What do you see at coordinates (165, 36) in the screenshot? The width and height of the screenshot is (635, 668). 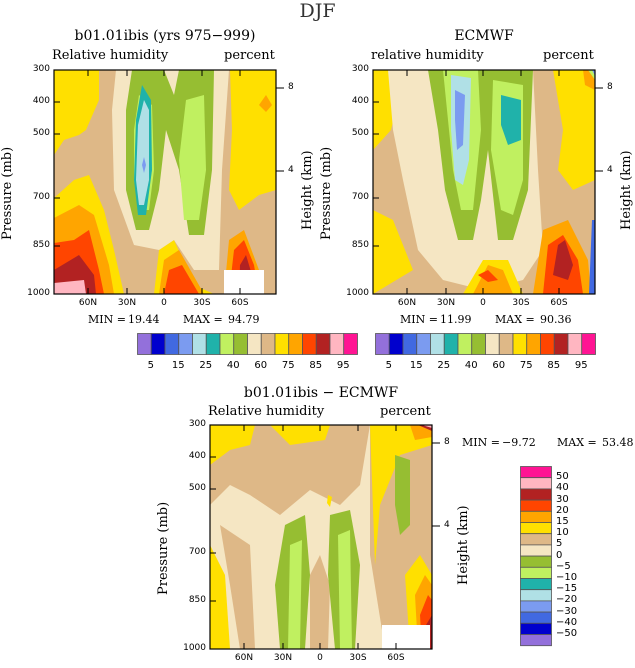 I see `panel-title: b01.01ibis (yrs 975−999)` at bounding box center [165, 36].